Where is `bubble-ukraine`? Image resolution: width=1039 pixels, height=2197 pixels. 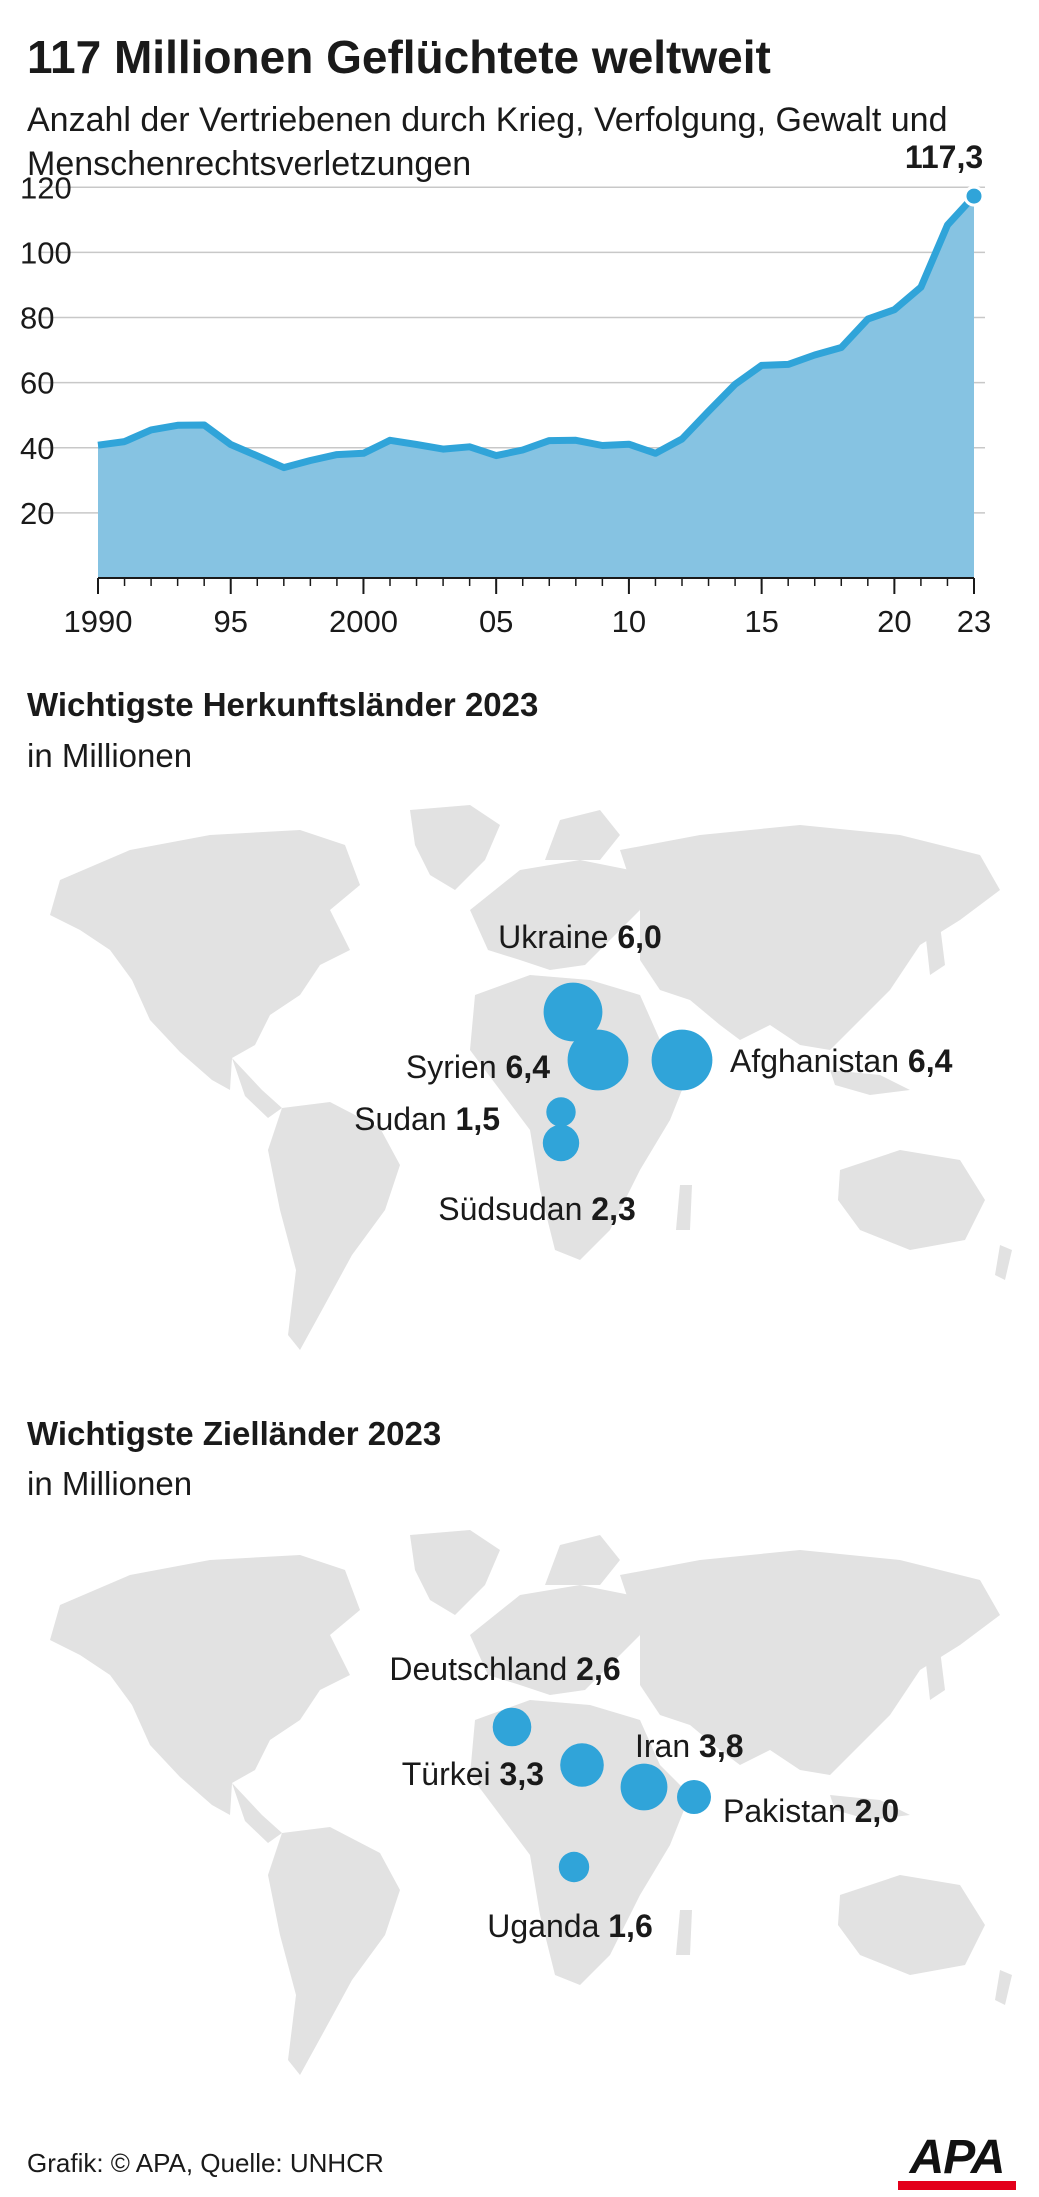
bubble-ukraine is located at coordinates (573, 1012).